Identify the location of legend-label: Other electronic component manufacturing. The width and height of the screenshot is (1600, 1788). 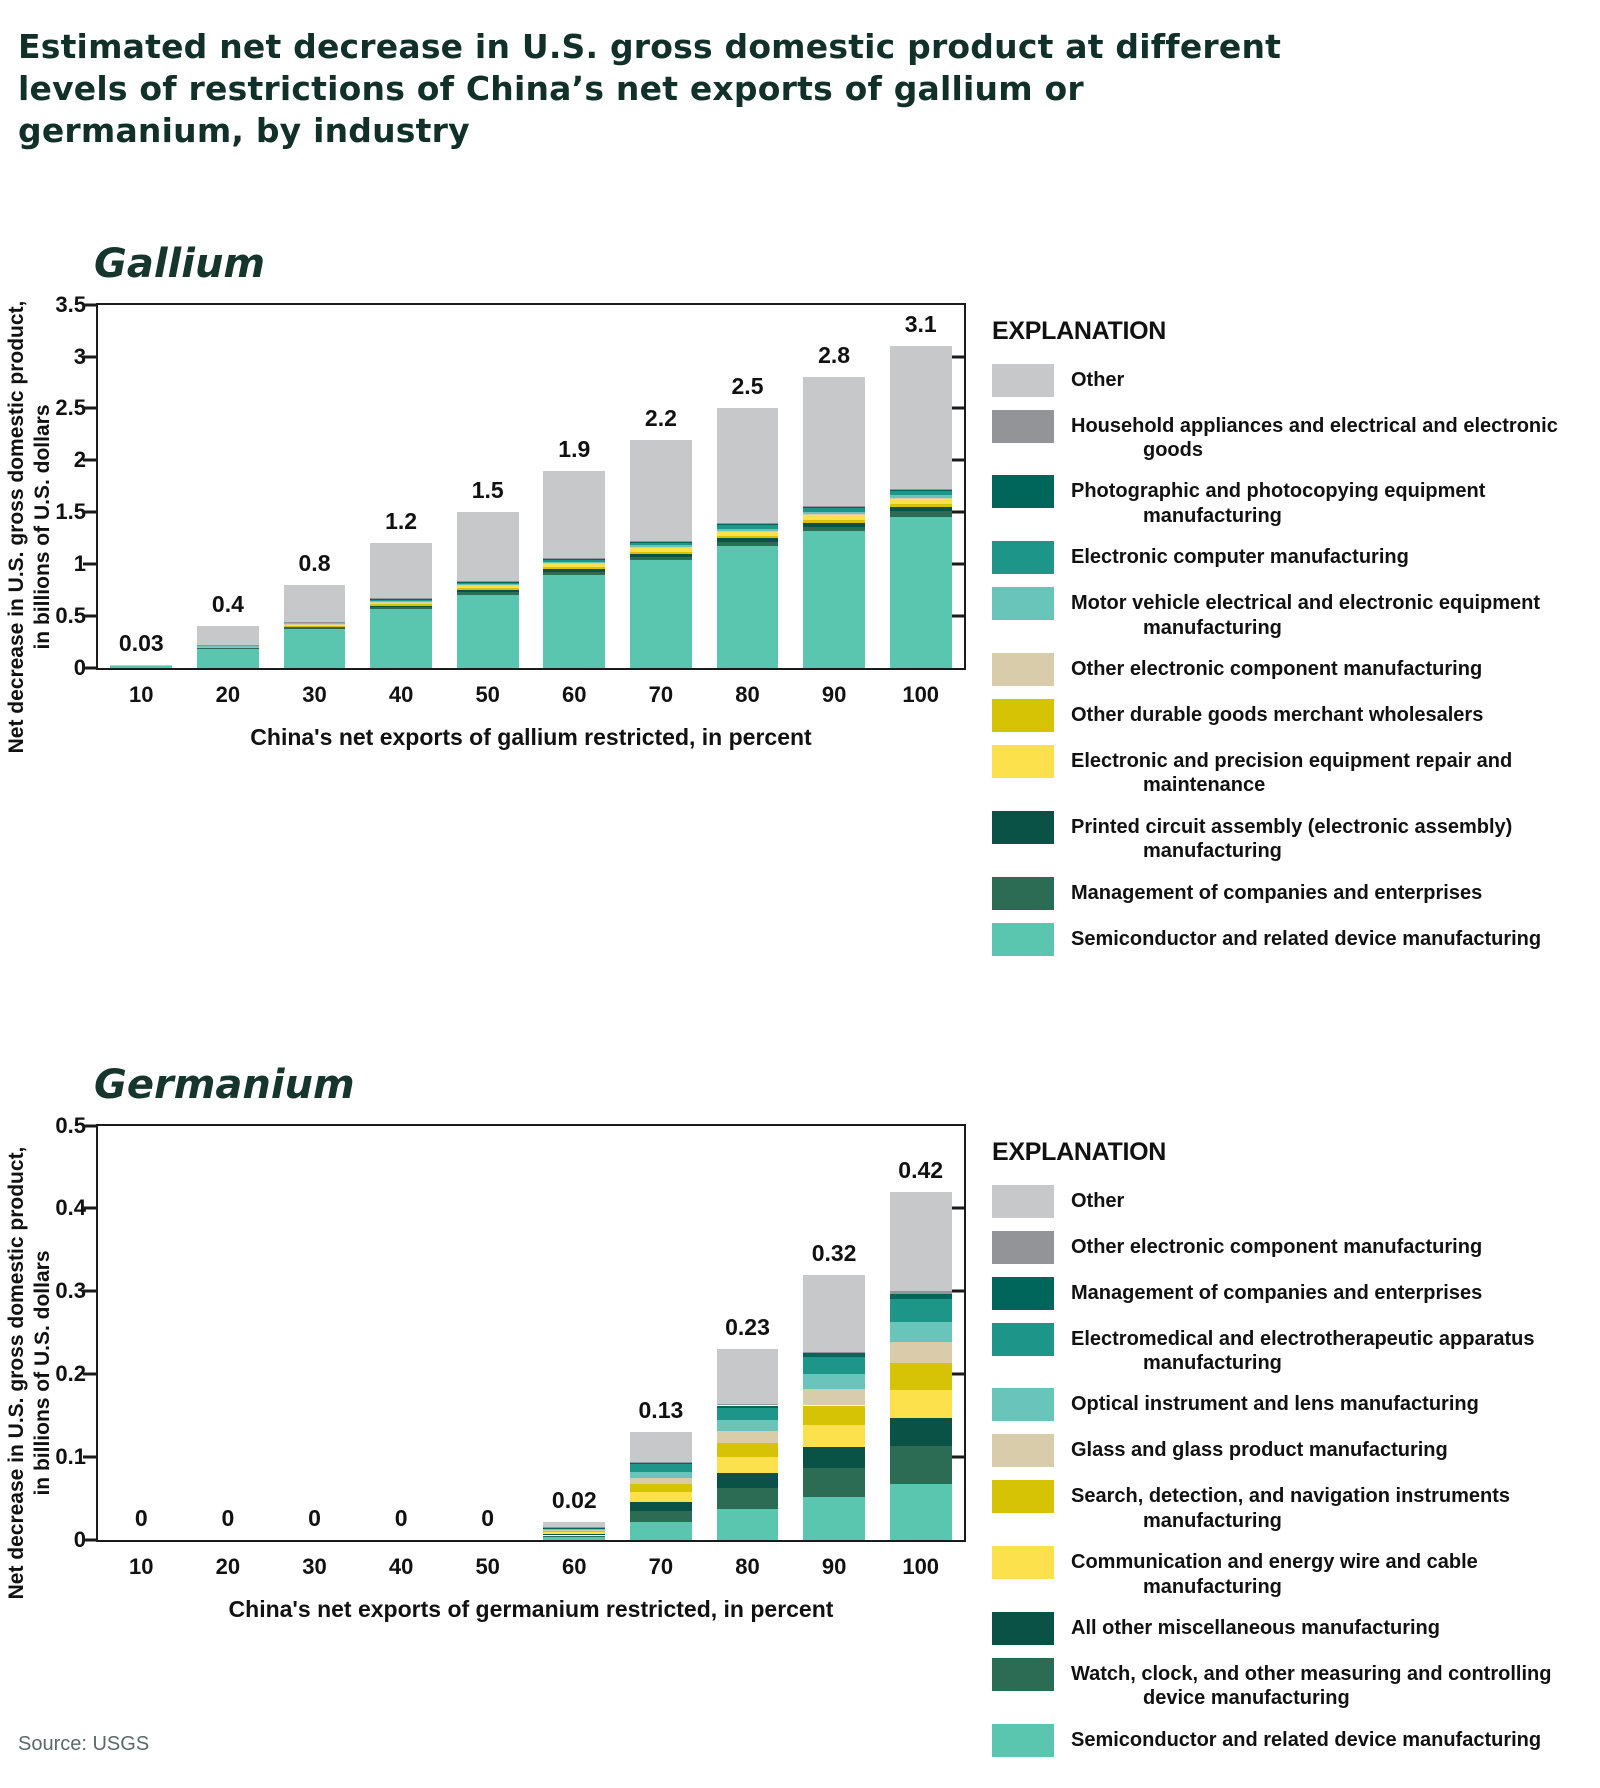
(1277, 669).